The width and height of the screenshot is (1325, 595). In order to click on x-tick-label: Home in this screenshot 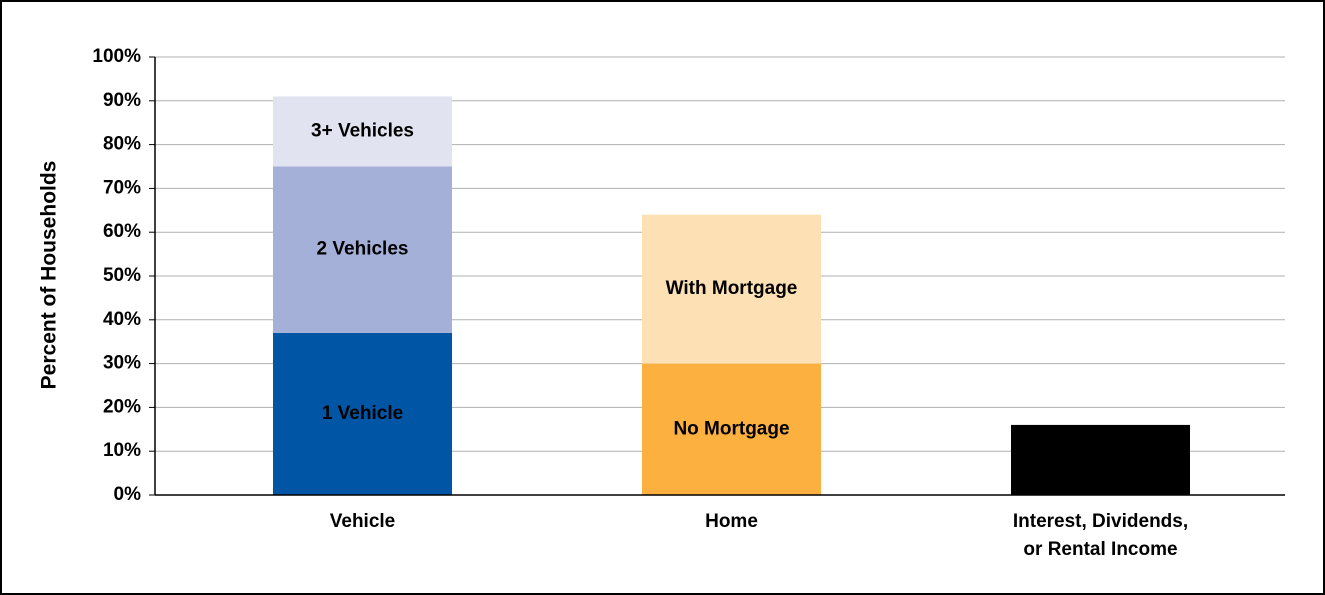, I will do `click(731, 521)`.